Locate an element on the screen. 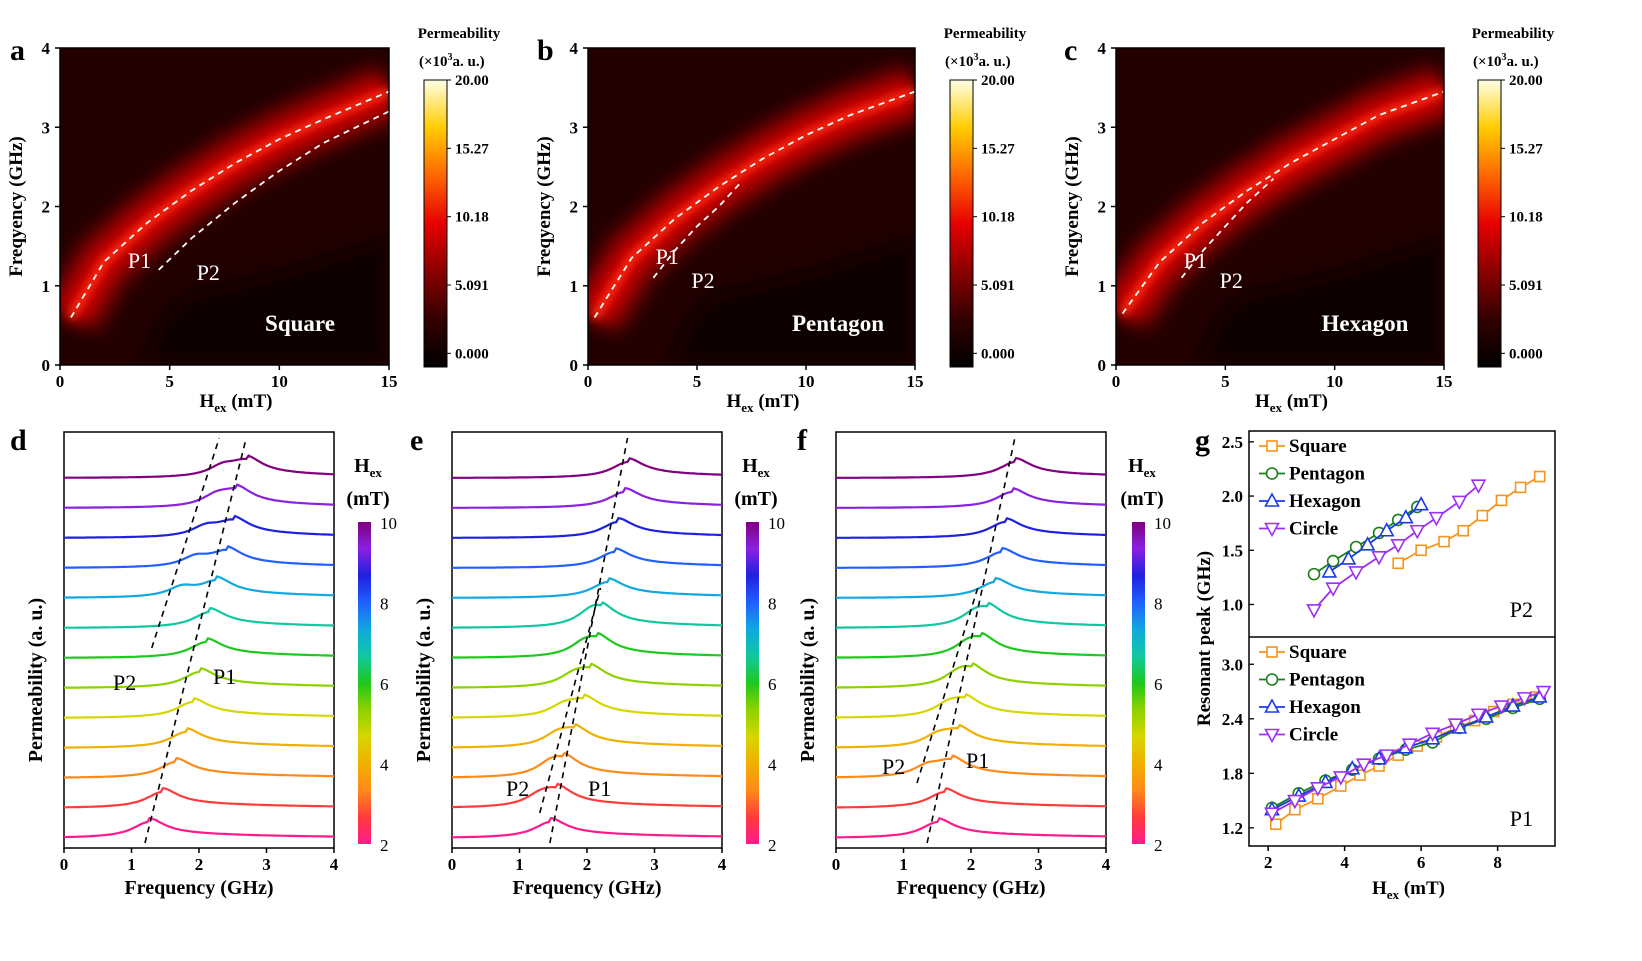  p2-label: P2 is located at coordinates (517, 788).